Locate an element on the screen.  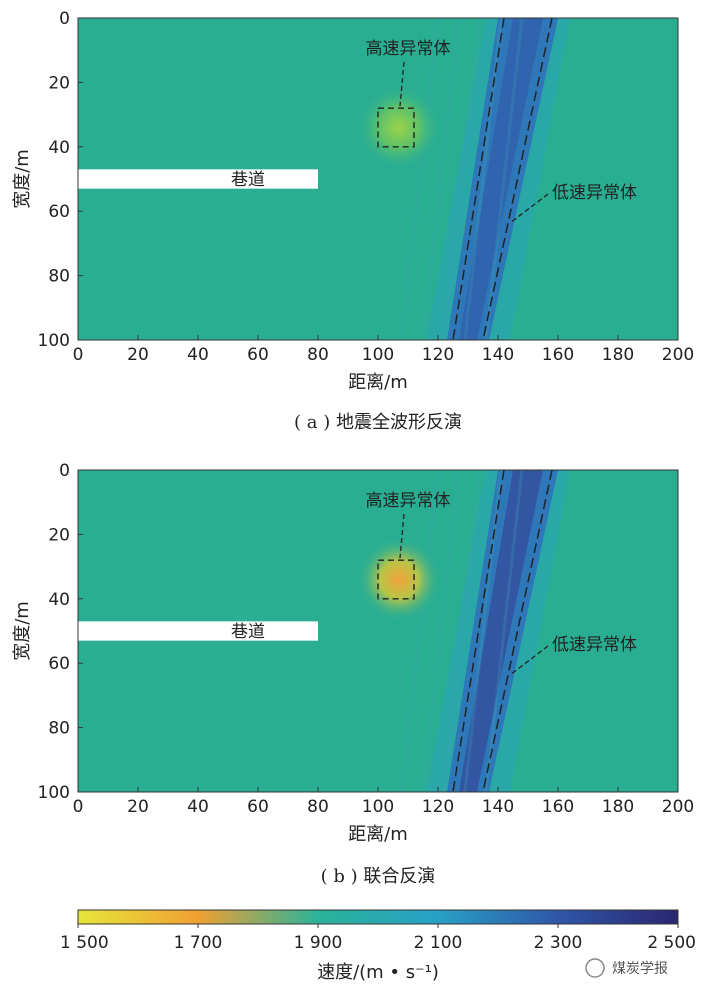
colorbar-tick-label: 1 500 is located at coordinates (84, 943).